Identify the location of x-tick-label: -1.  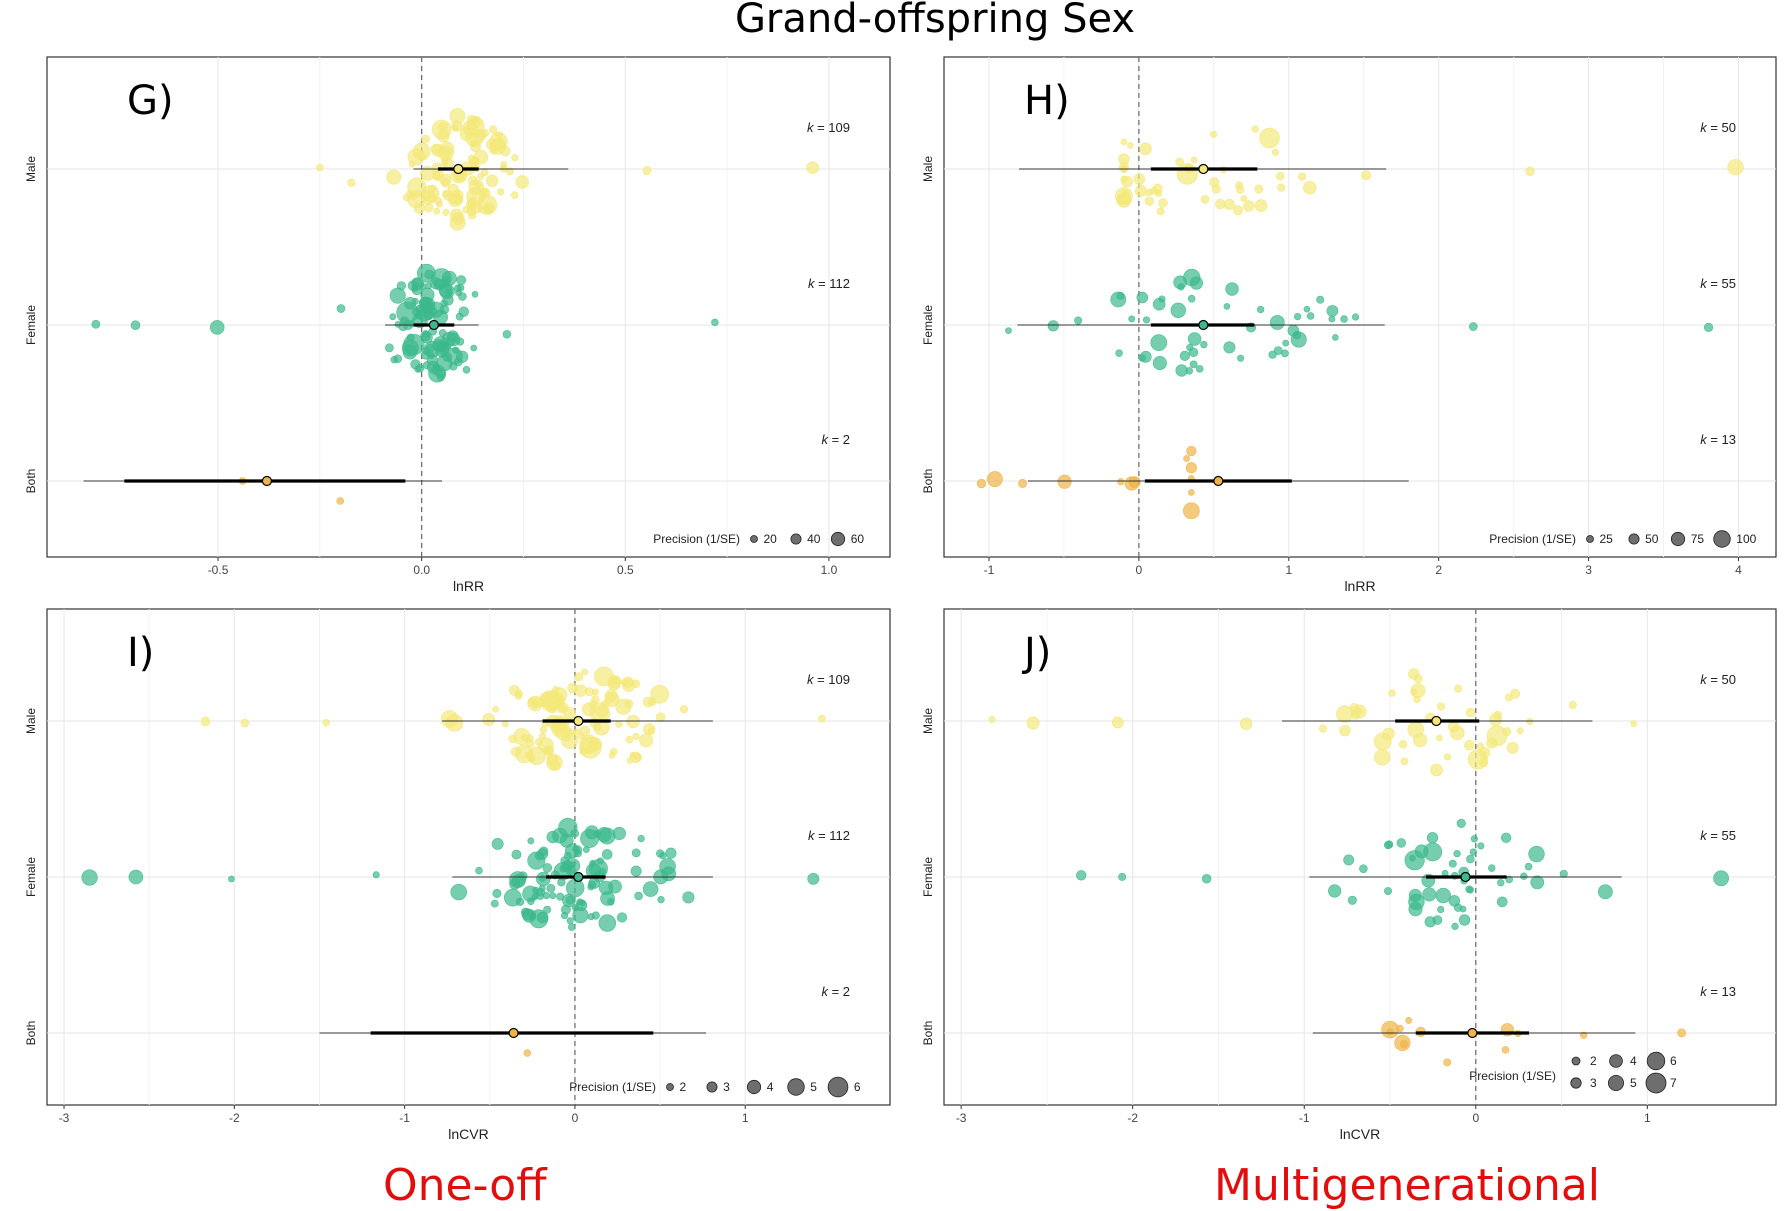
(1304, 1118).